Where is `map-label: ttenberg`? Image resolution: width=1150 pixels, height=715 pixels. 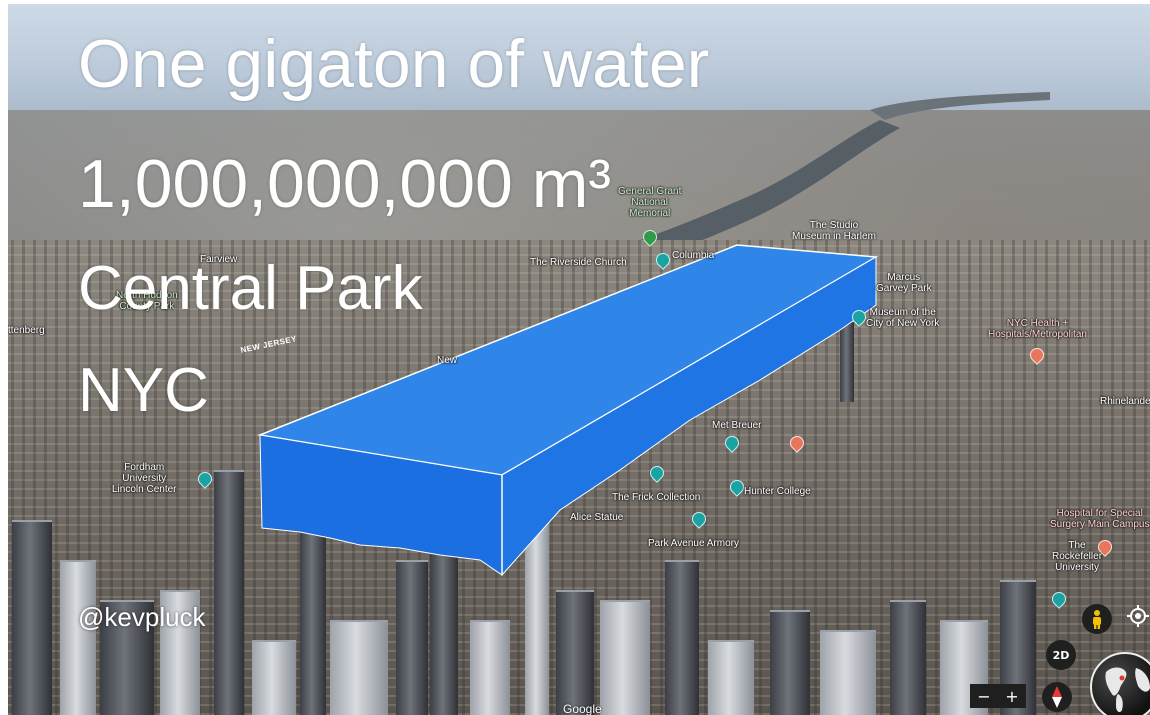
map-label: ttenberg is located at coordinates (26, 330).